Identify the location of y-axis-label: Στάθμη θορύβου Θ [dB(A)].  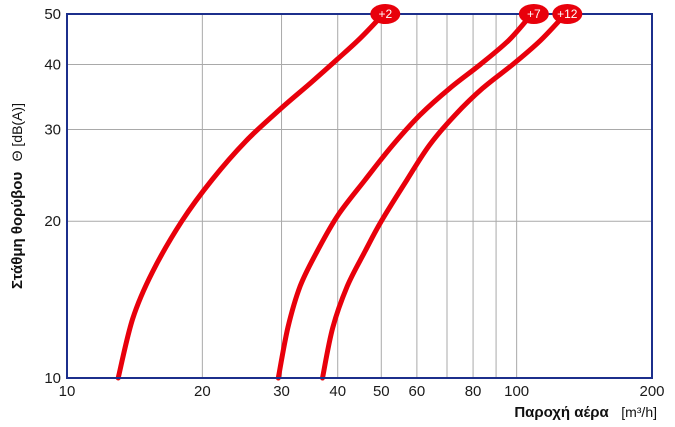
(17, 196).